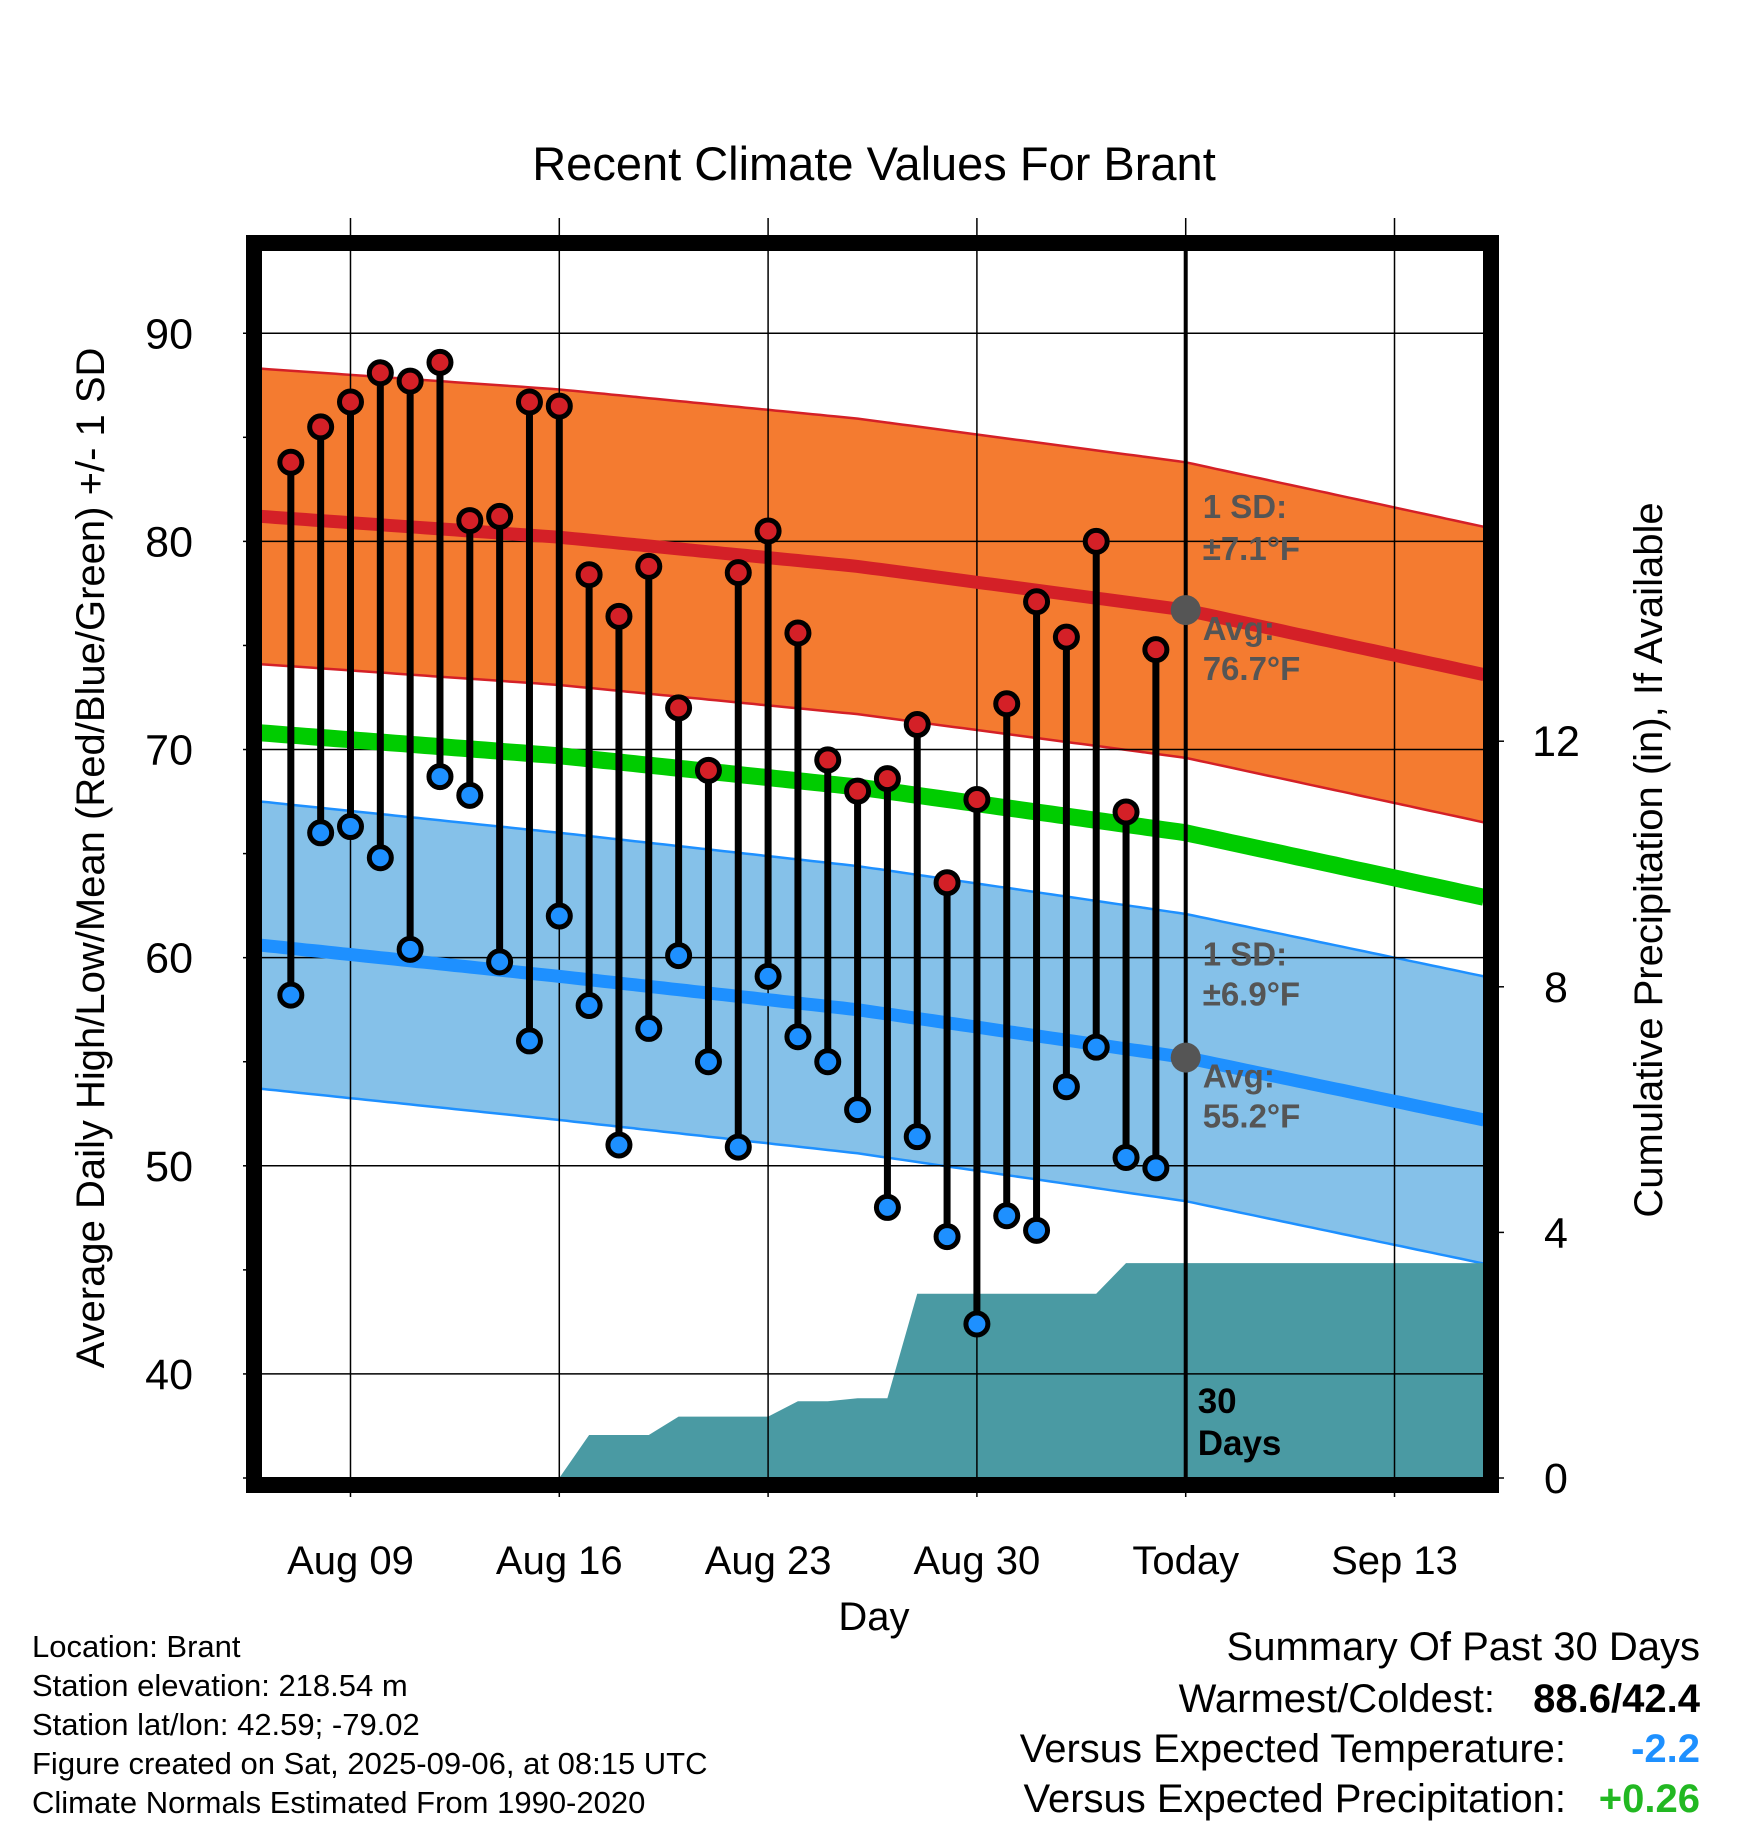 Image resolution: width=1748 pixels, height=1828 pixels. Describe the element at coordinates (338, 1802) in the screenshot. I see `footer-normals: Climate Normals Estimated From 1990-2020` at that location.